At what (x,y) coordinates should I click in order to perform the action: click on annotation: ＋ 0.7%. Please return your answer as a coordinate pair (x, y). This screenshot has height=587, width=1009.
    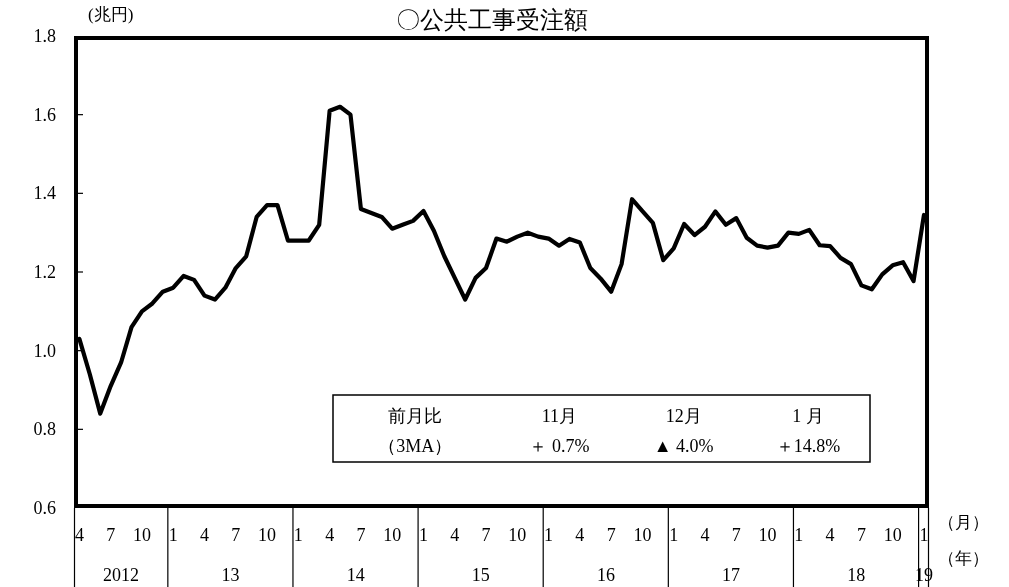
    Looking at the image, I should click on (559, 446).